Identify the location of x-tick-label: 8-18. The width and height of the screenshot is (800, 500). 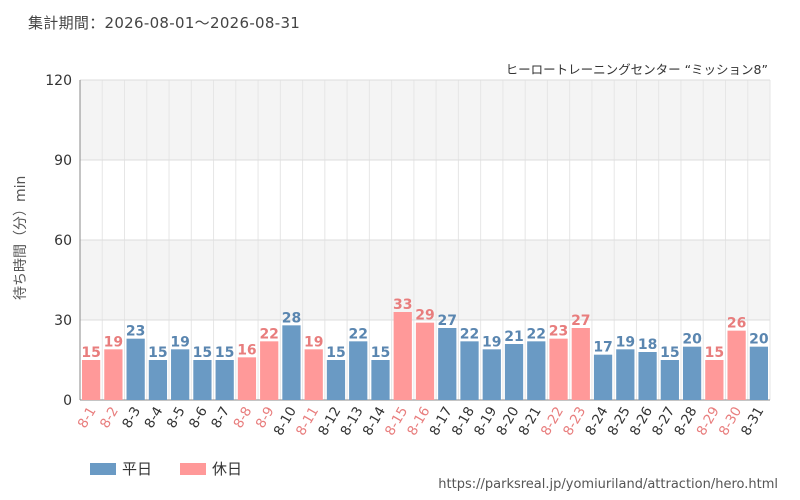
(463, 421).